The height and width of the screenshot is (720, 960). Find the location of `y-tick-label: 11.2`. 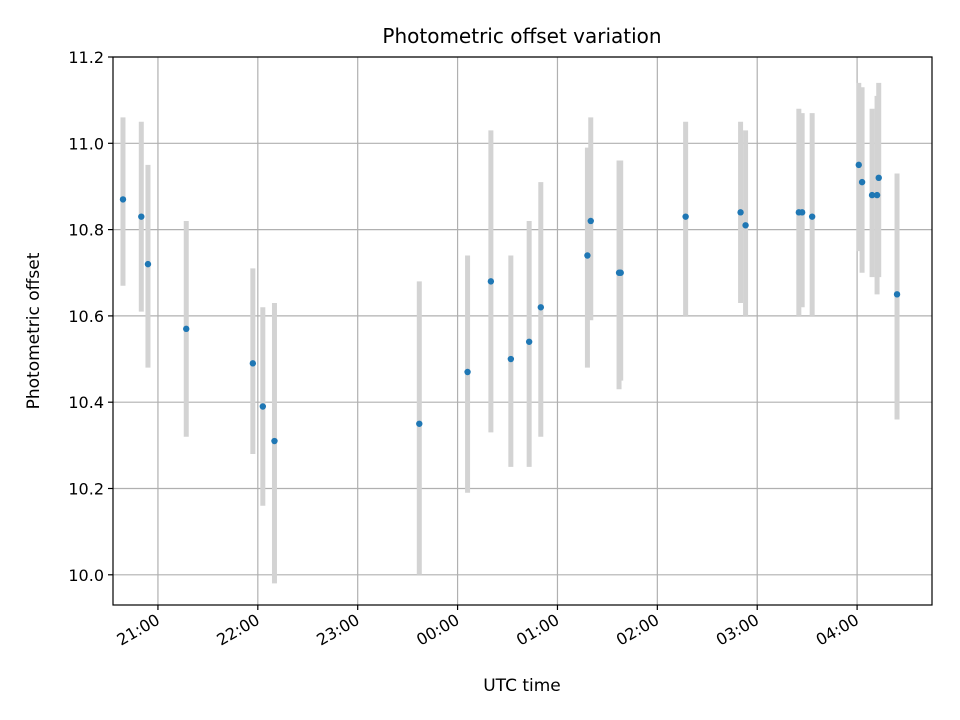

y-tick-label: 11.2 is located at coordinates (86, 57).